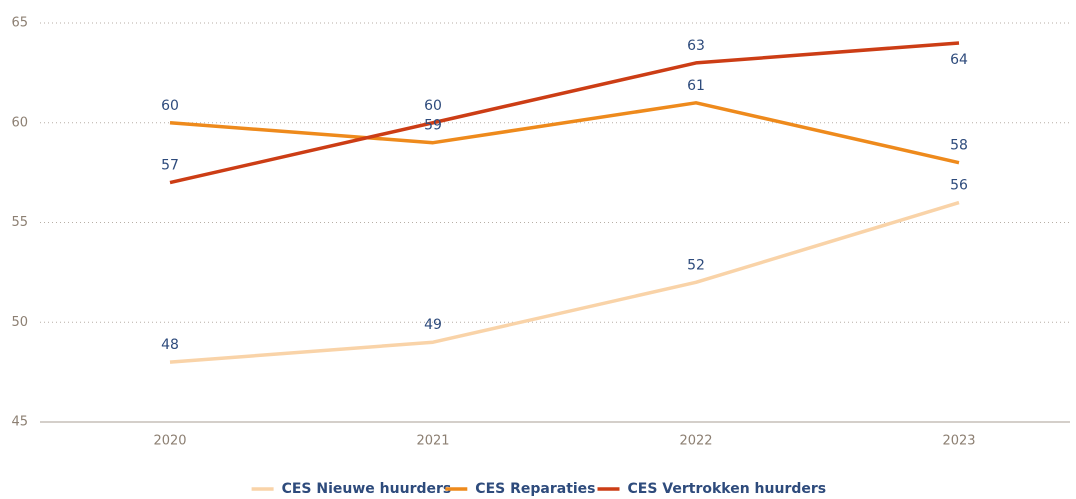 The height and width of the screenshot is (499, 1076). What do you see at coordinates (169, 441) in the screenshot?
I see `x-tick-label: 2020` at bounding box center [169, 441].